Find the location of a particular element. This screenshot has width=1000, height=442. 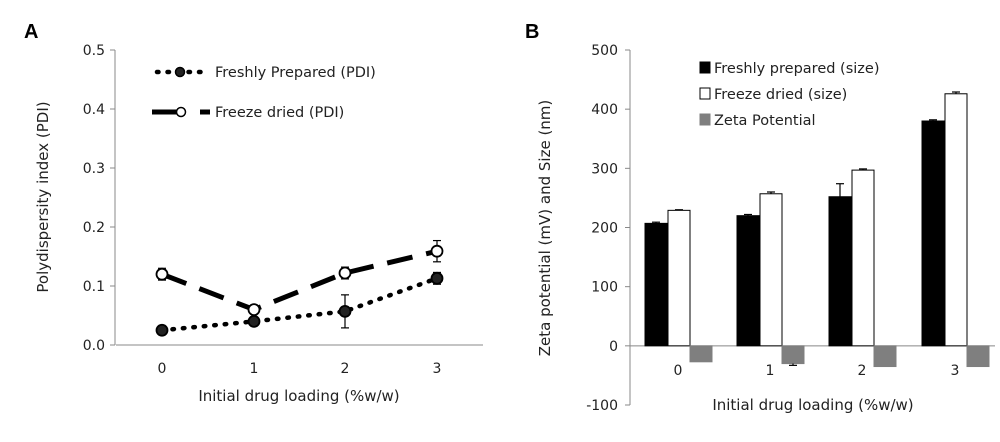

y-tick-label: 0 is located at coordinates (613, 347).